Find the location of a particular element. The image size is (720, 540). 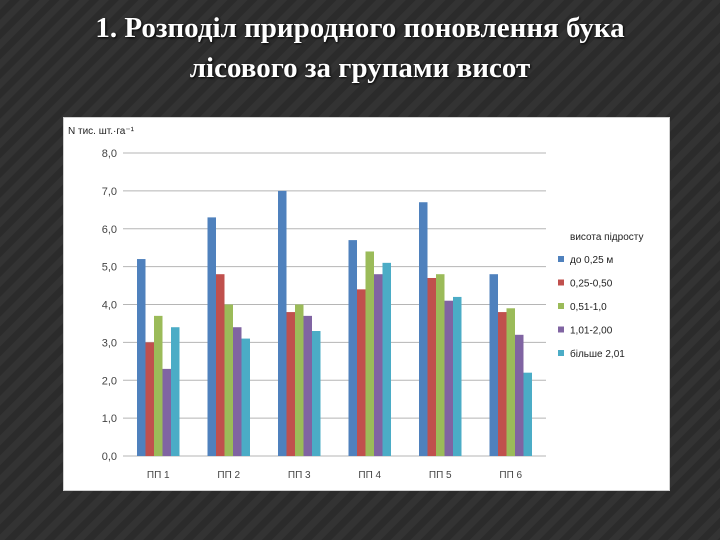

legend-entry: більше 2,01 is located at coordinates (597, 354).